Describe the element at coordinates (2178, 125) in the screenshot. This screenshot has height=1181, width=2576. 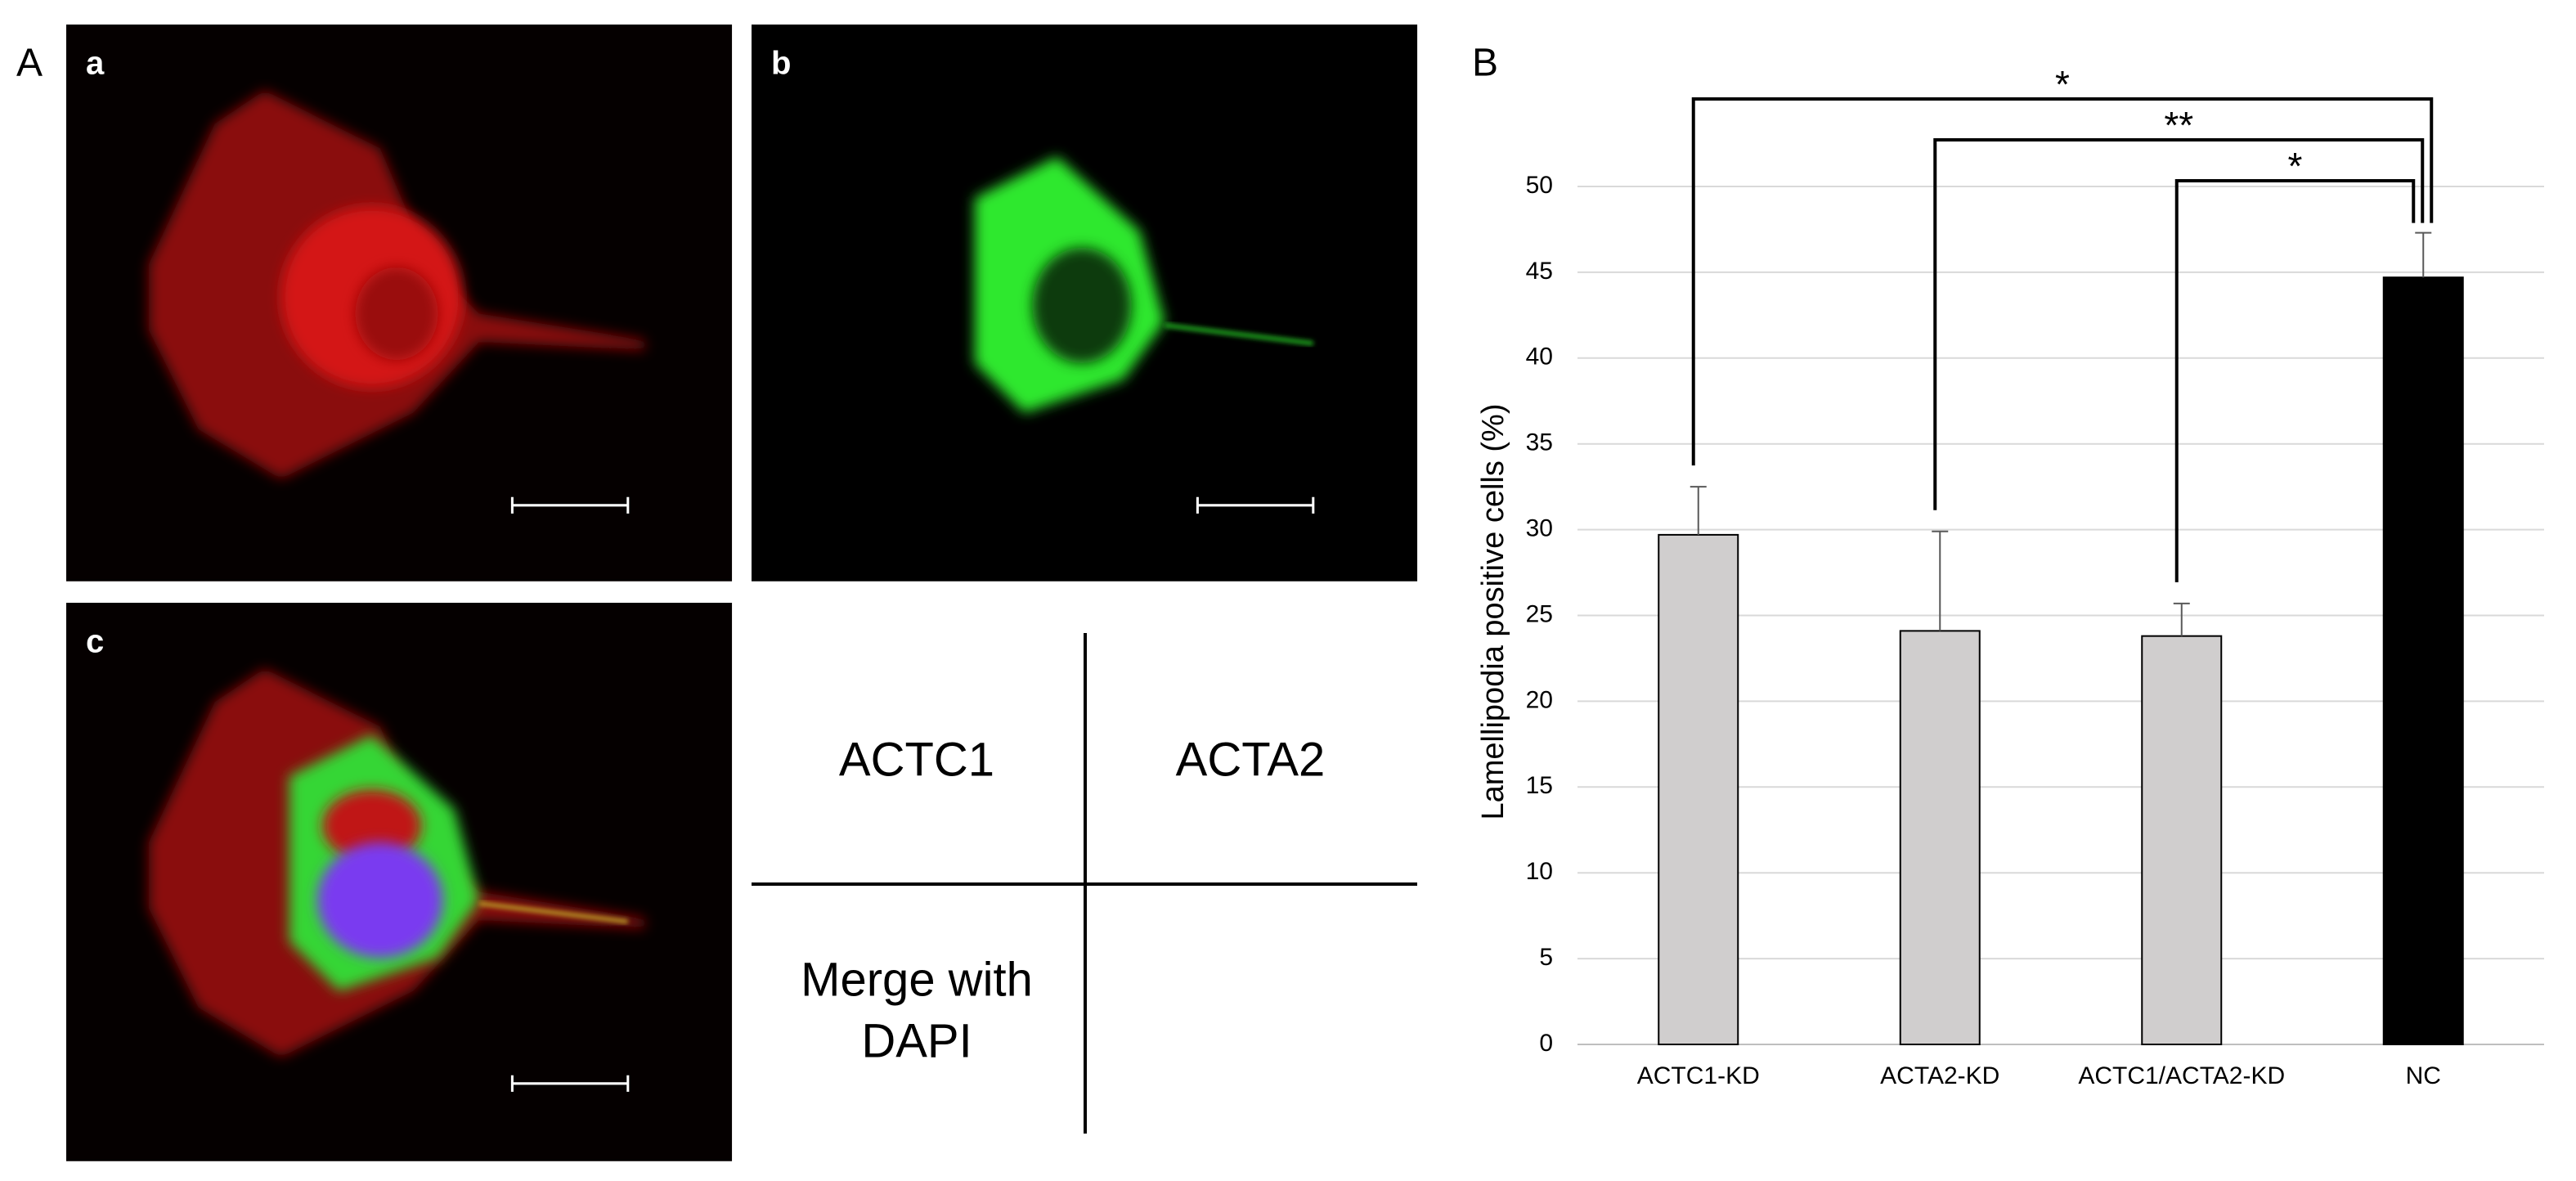
I see `significance-label: **` at that location.